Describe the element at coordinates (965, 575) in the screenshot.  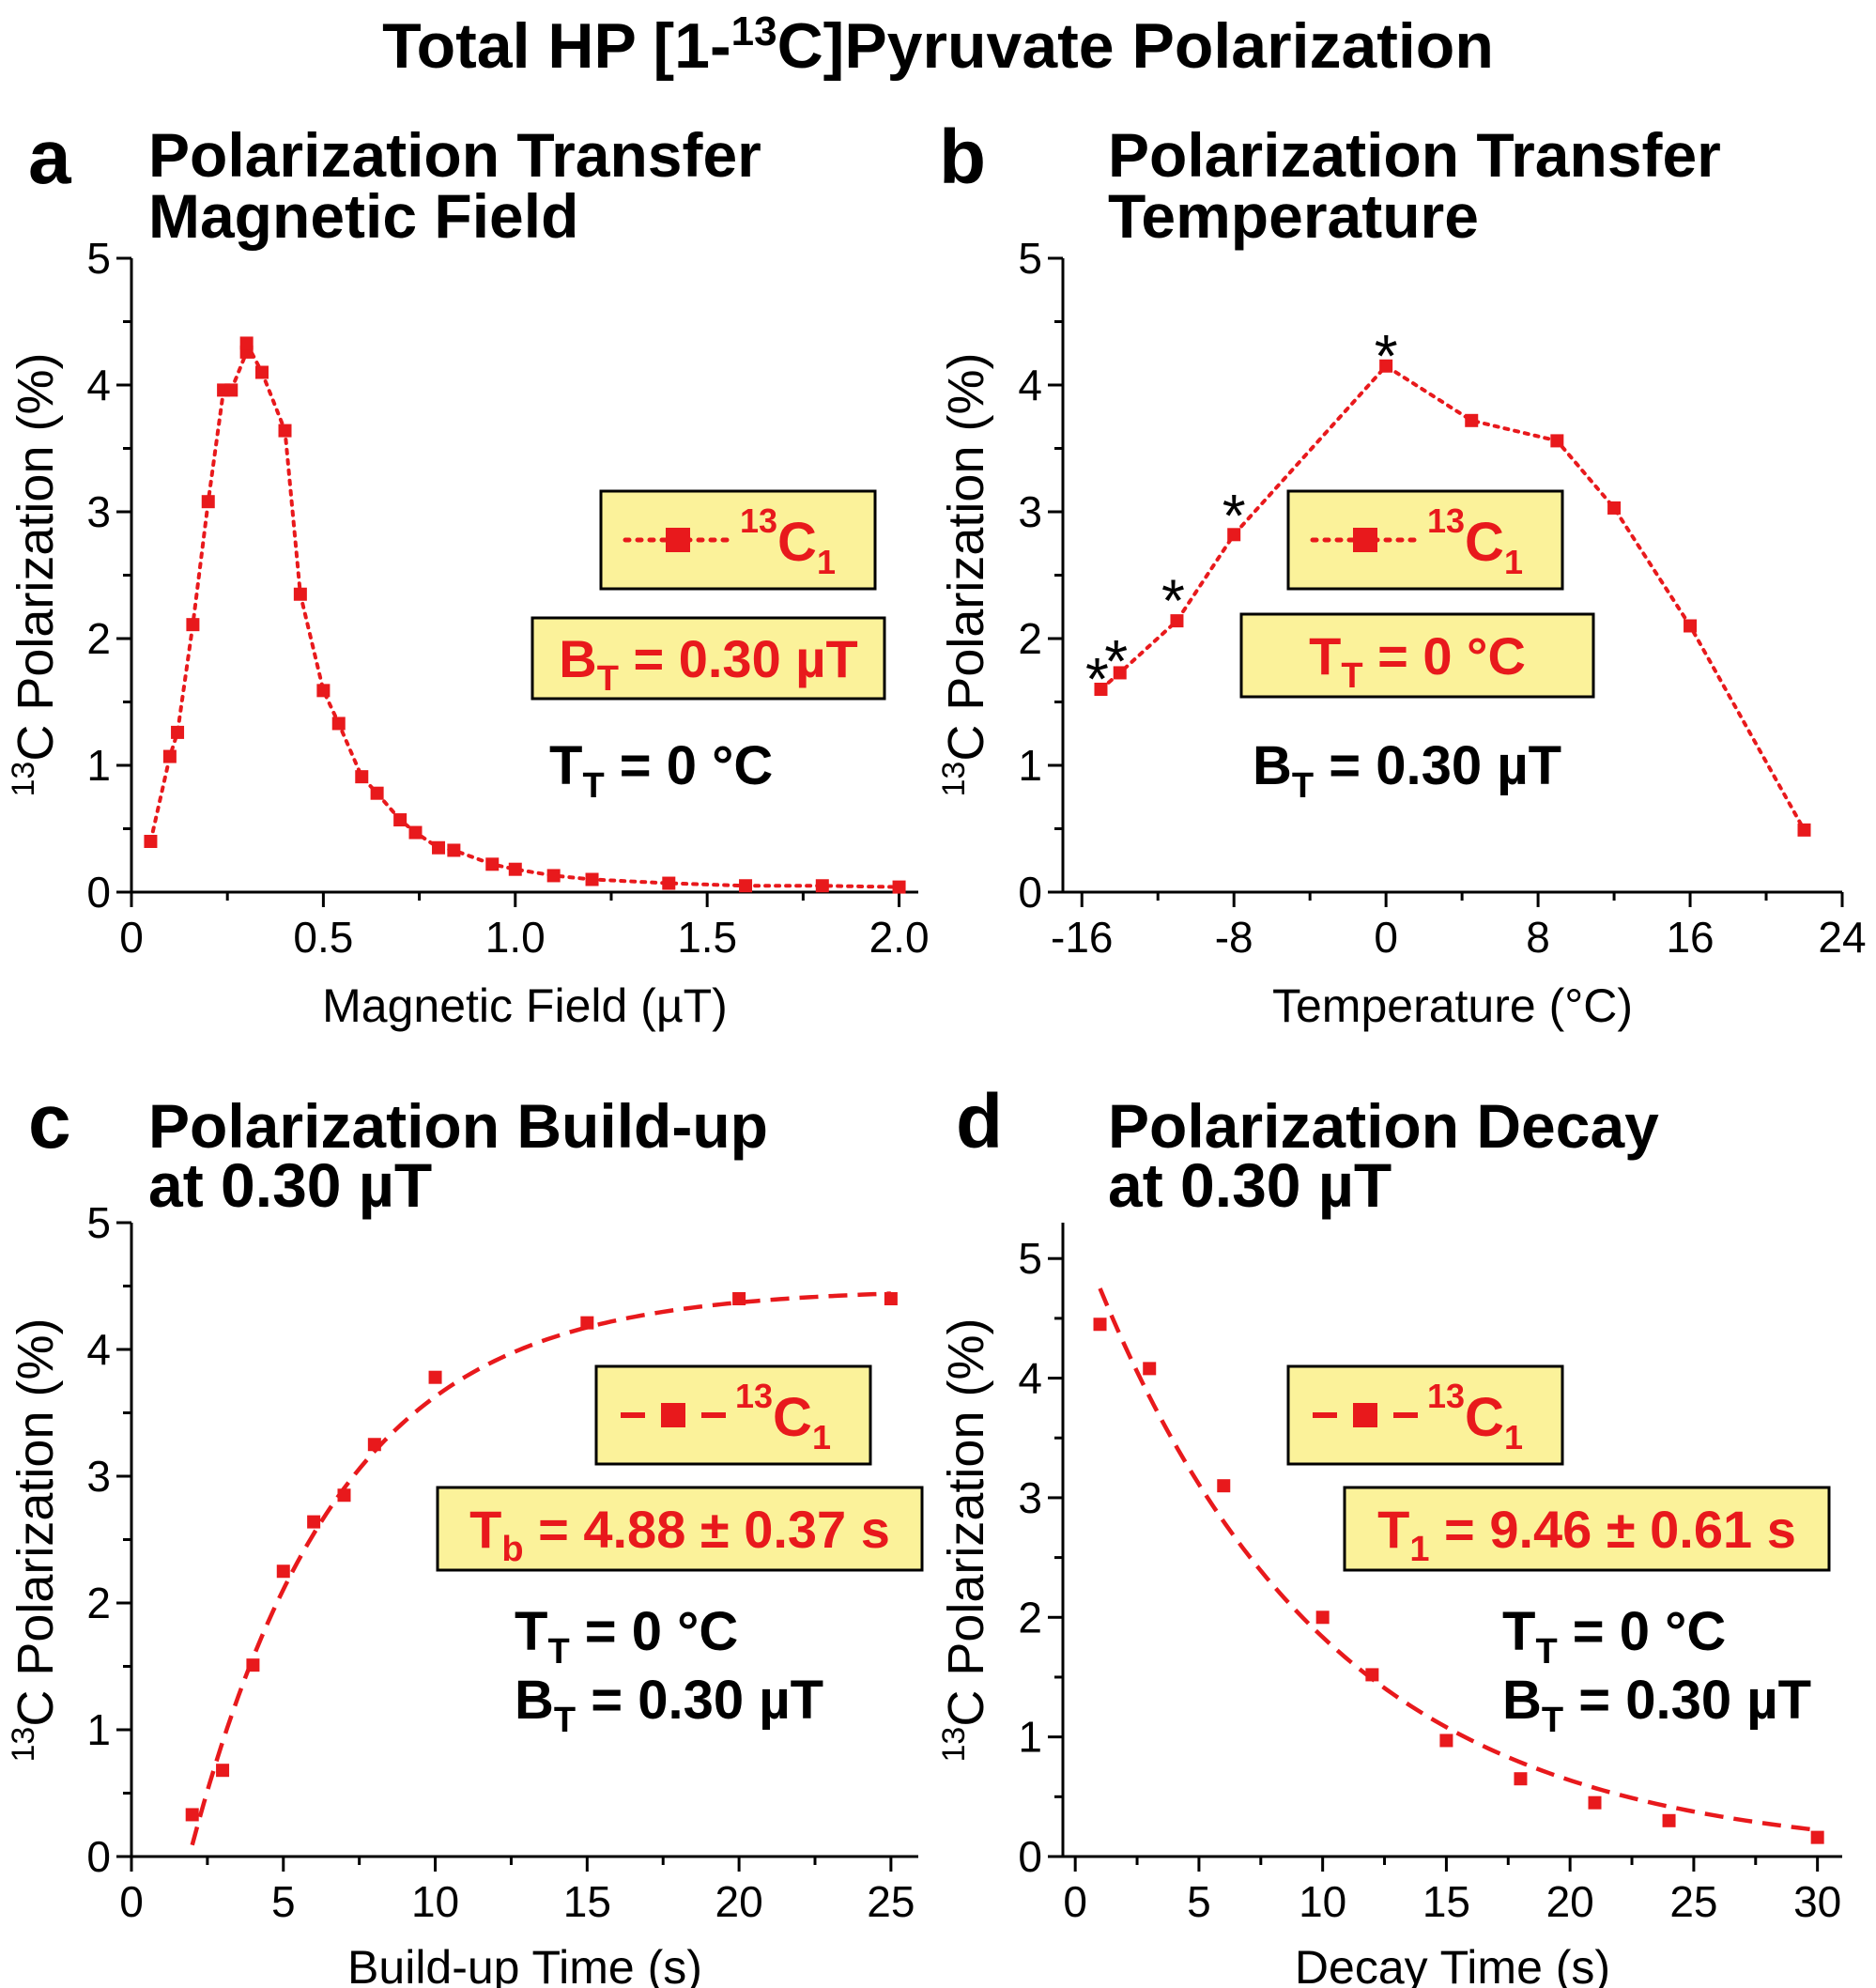
I see `y-axis-label: 13C Polarization (%)` at that location.